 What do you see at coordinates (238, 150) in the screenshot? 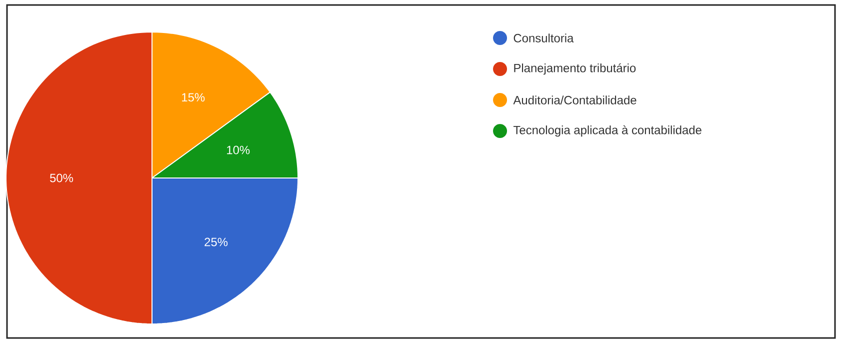
I see `data-label: 10%` at bounding box center [238, 150].